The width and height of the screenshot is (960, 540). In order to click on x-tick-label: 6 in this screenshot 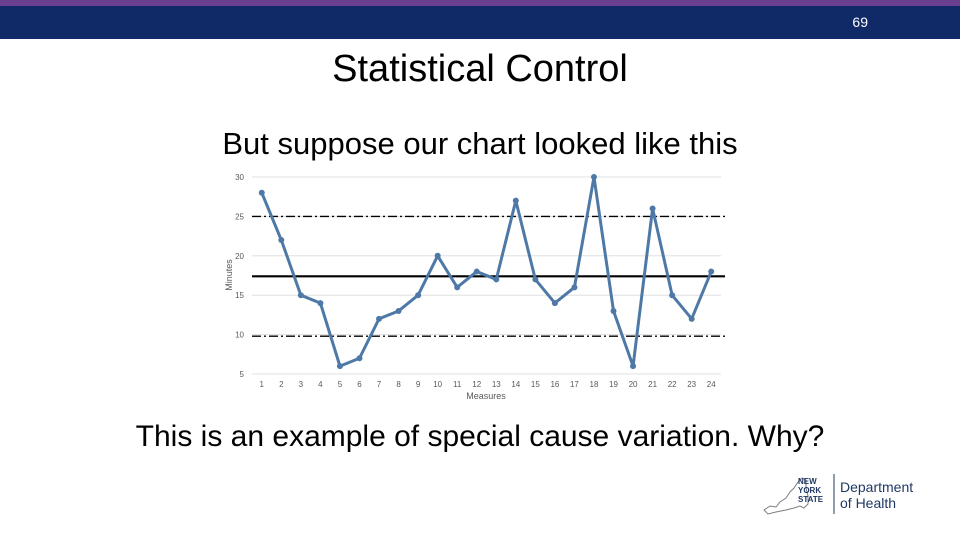, I will do `click(359, 384)`.